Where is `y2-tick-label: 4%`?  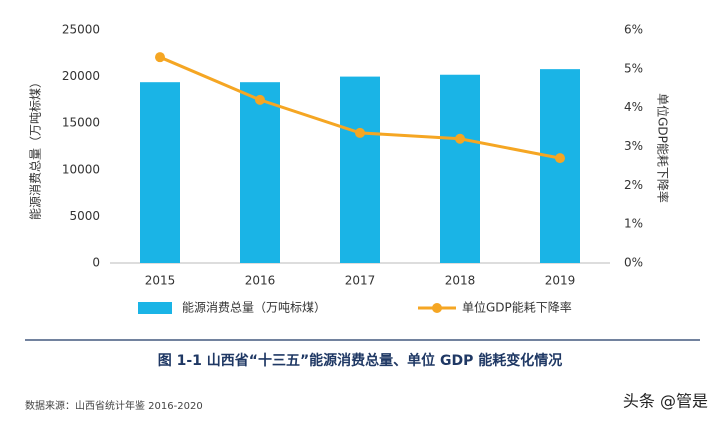 y2-tick-label: 4% is located at coordinates (633, 107).